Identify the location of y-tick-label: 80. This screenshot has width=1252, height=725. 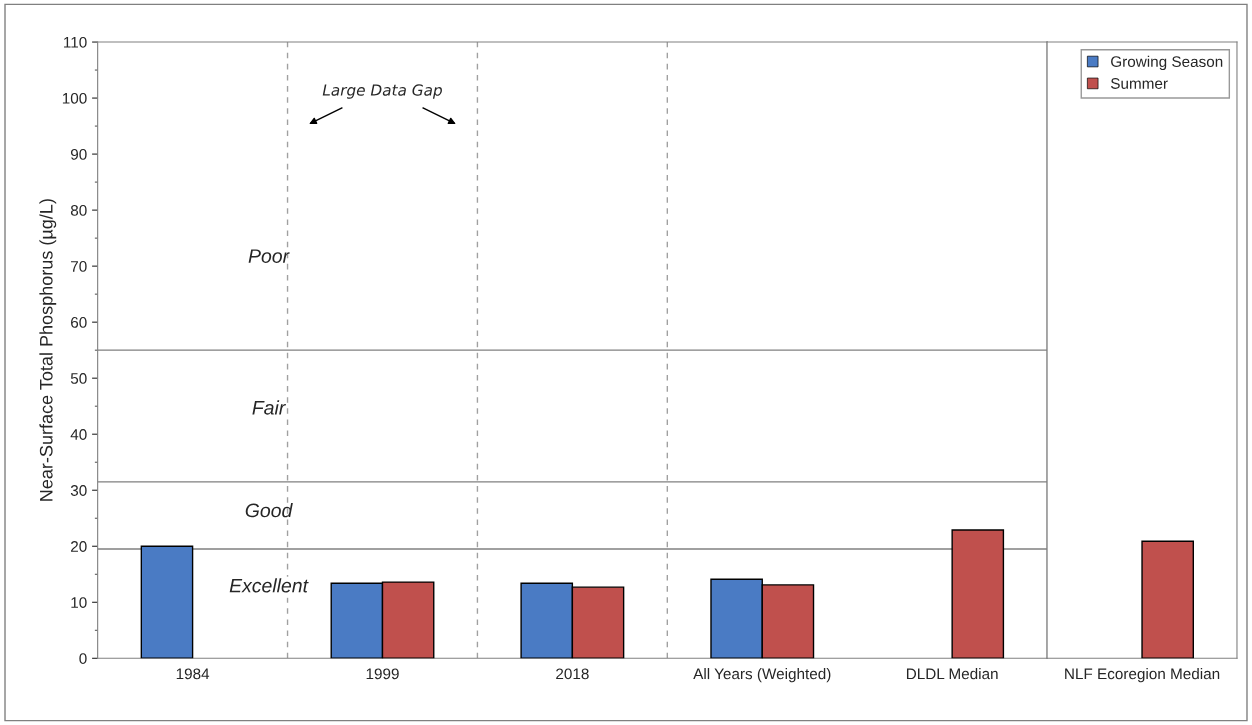
(78, 210).